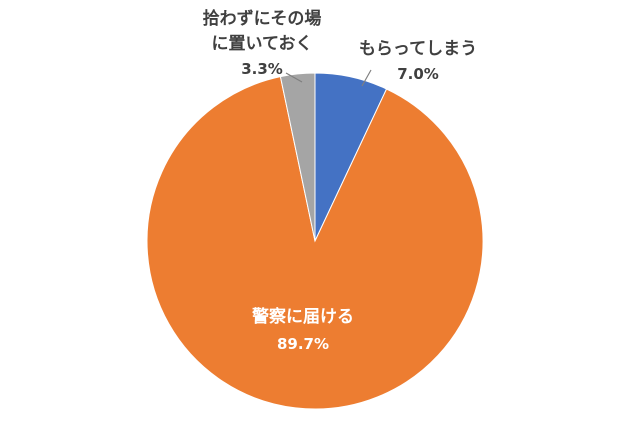  What do you see at coordinates (303, 344) in the screenshot?
I see `slice-value-keisatsu: 89.7%` at bounding box center [303, 344].